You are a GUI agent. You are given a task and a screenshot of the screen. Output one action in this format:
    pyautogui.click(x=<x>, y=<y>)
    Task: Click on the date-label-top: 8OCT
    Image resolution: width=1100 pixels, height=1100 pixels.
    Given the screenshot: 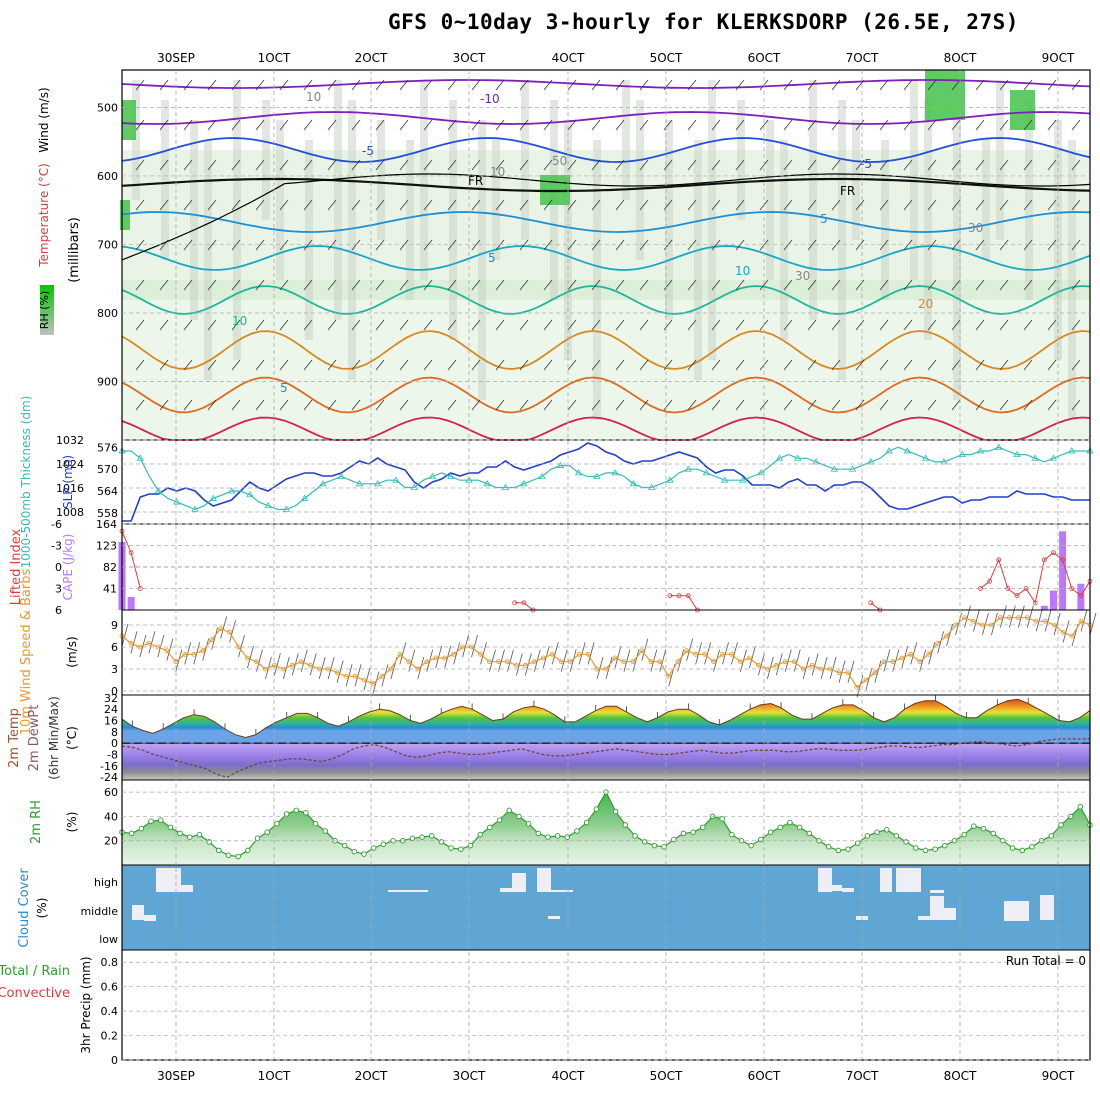 What is the action you would take?
    pyautogui.click(x=960, y=58)
    